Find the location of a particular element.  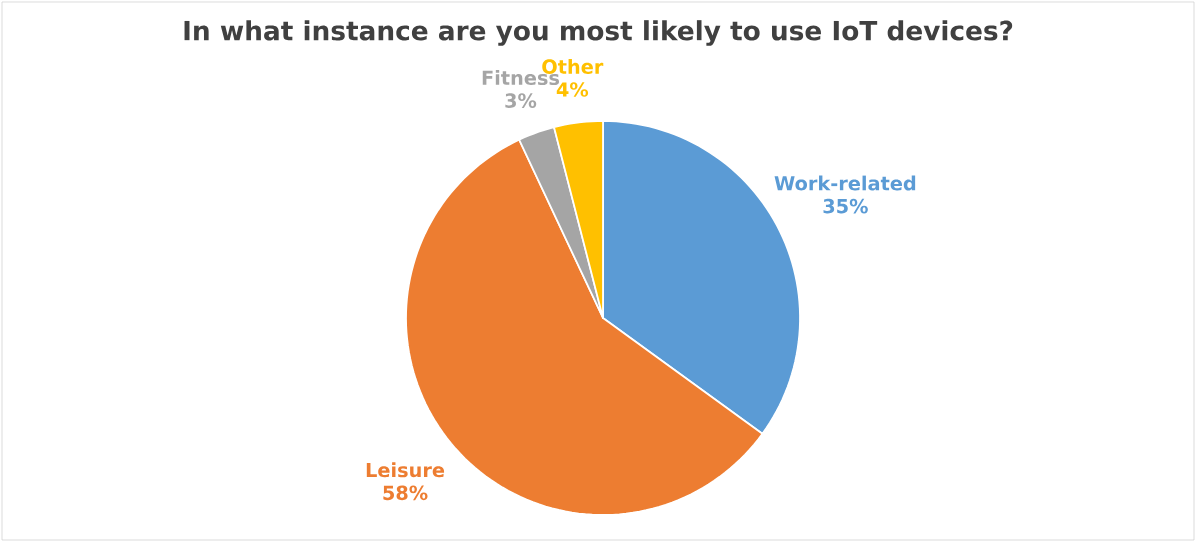

data-label: 35% is located at coordinates (845, 206).